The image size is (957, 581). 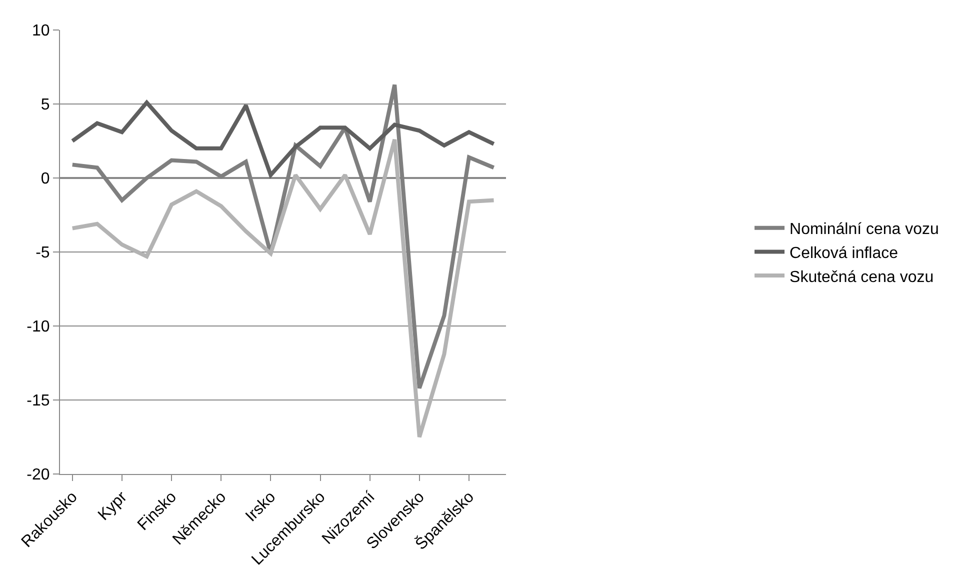 What do you see at coordinates (844, 253) in the screenshot?
I see `legend-label: Celková inflace` at bounding box center [844, 253].